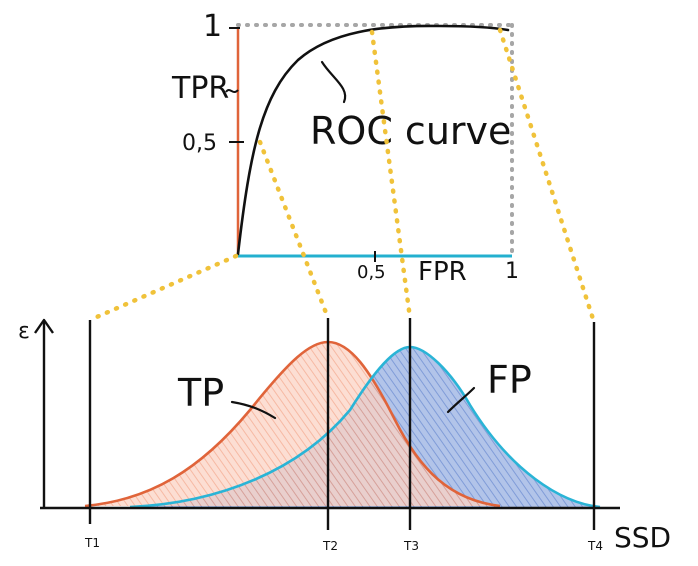  What do you see at coordinates (512, 271) in the screenshot?
I see `fpr-tick-one-label: 1` at bounding box center [512, 271].